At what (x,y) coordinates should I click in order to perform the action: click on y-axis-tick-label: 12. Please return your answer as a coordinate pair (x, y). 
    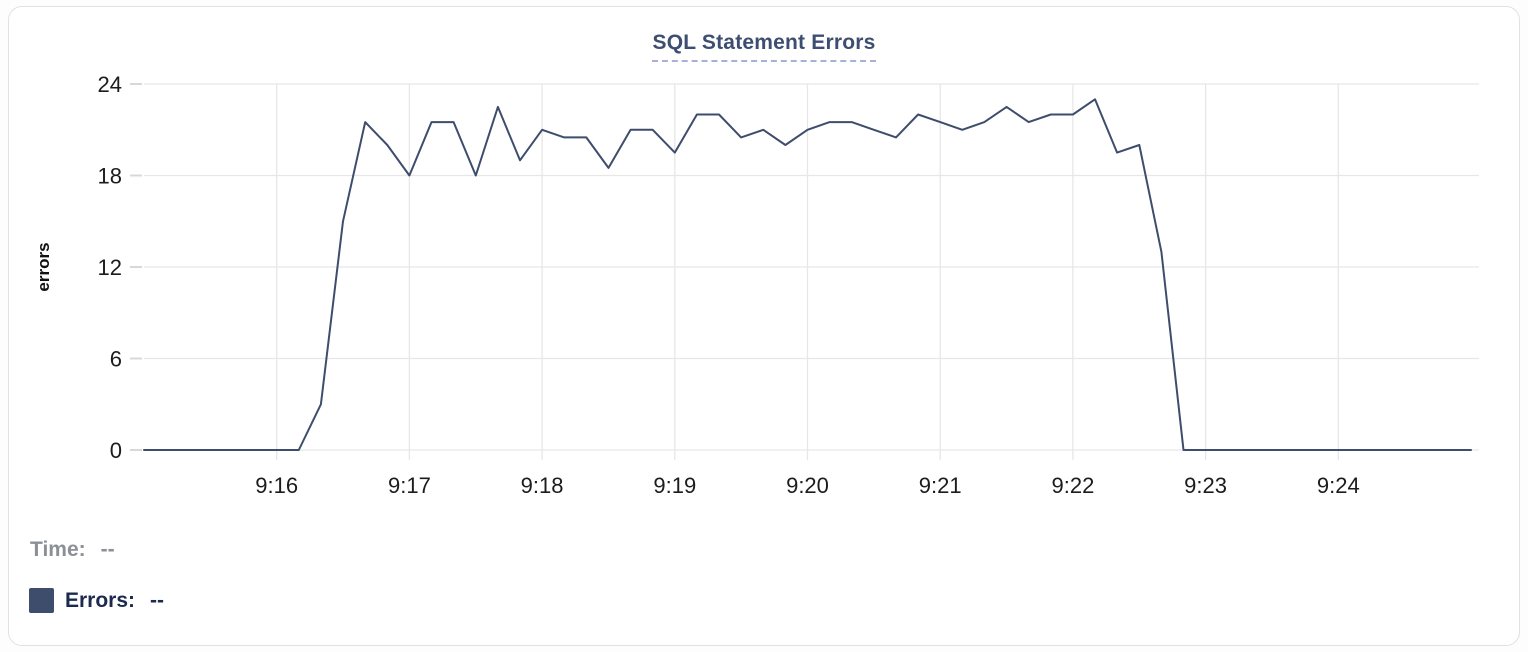
    Looking at the image, I should click on (110, 267).